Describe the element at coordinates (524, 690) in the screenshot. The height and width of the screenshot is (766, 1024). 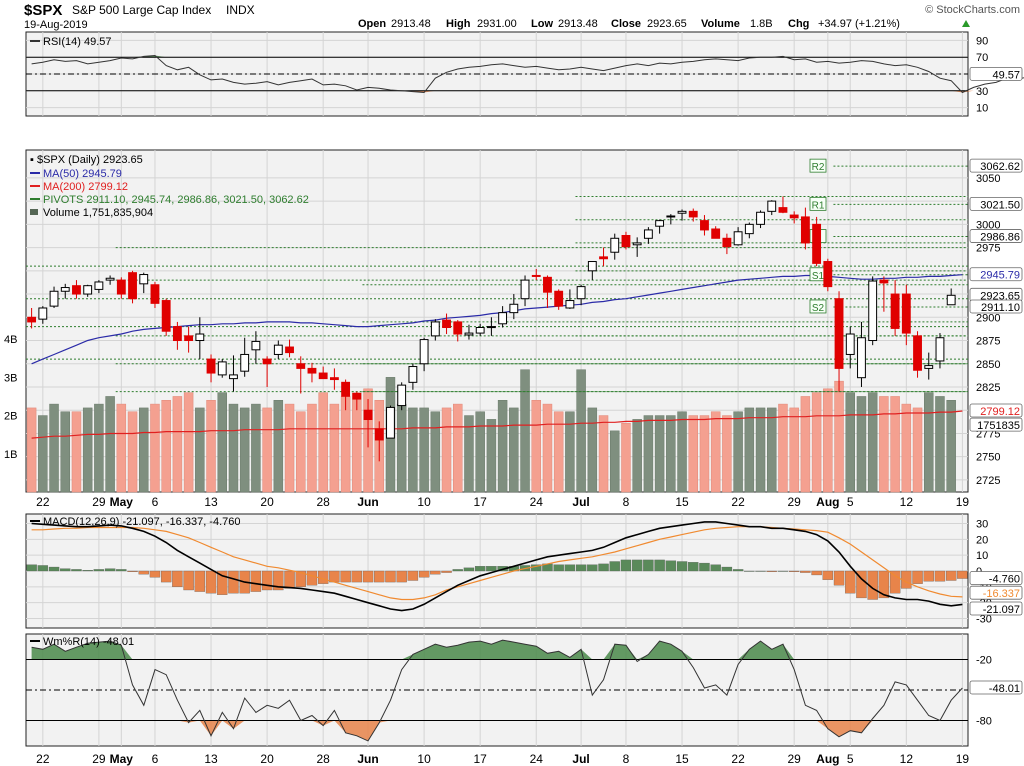
I see `williams-r-panel: -20 -80 -48.01 Wm%R(14) -48.01` at that location.